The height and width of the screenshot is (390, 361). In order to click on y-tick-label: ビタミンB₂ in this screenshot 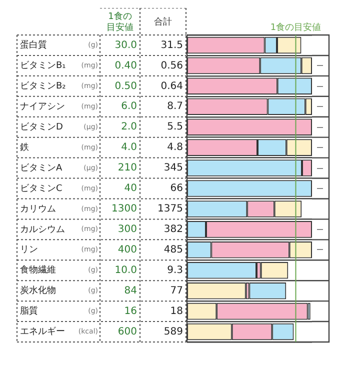, I will do `click(43, 86)`.